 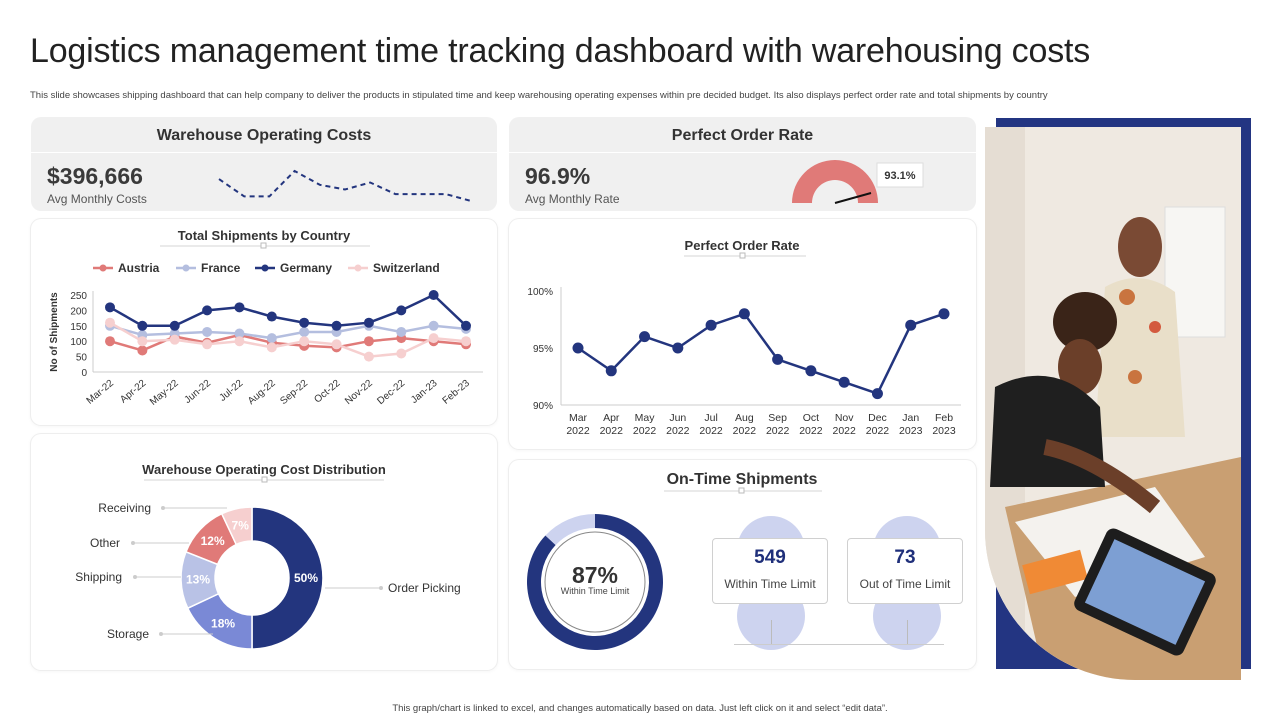 What do you see at coordinates (135, 577) in the screenshot?
I see `slice-leader-dot` at bounding box center [135, 577].